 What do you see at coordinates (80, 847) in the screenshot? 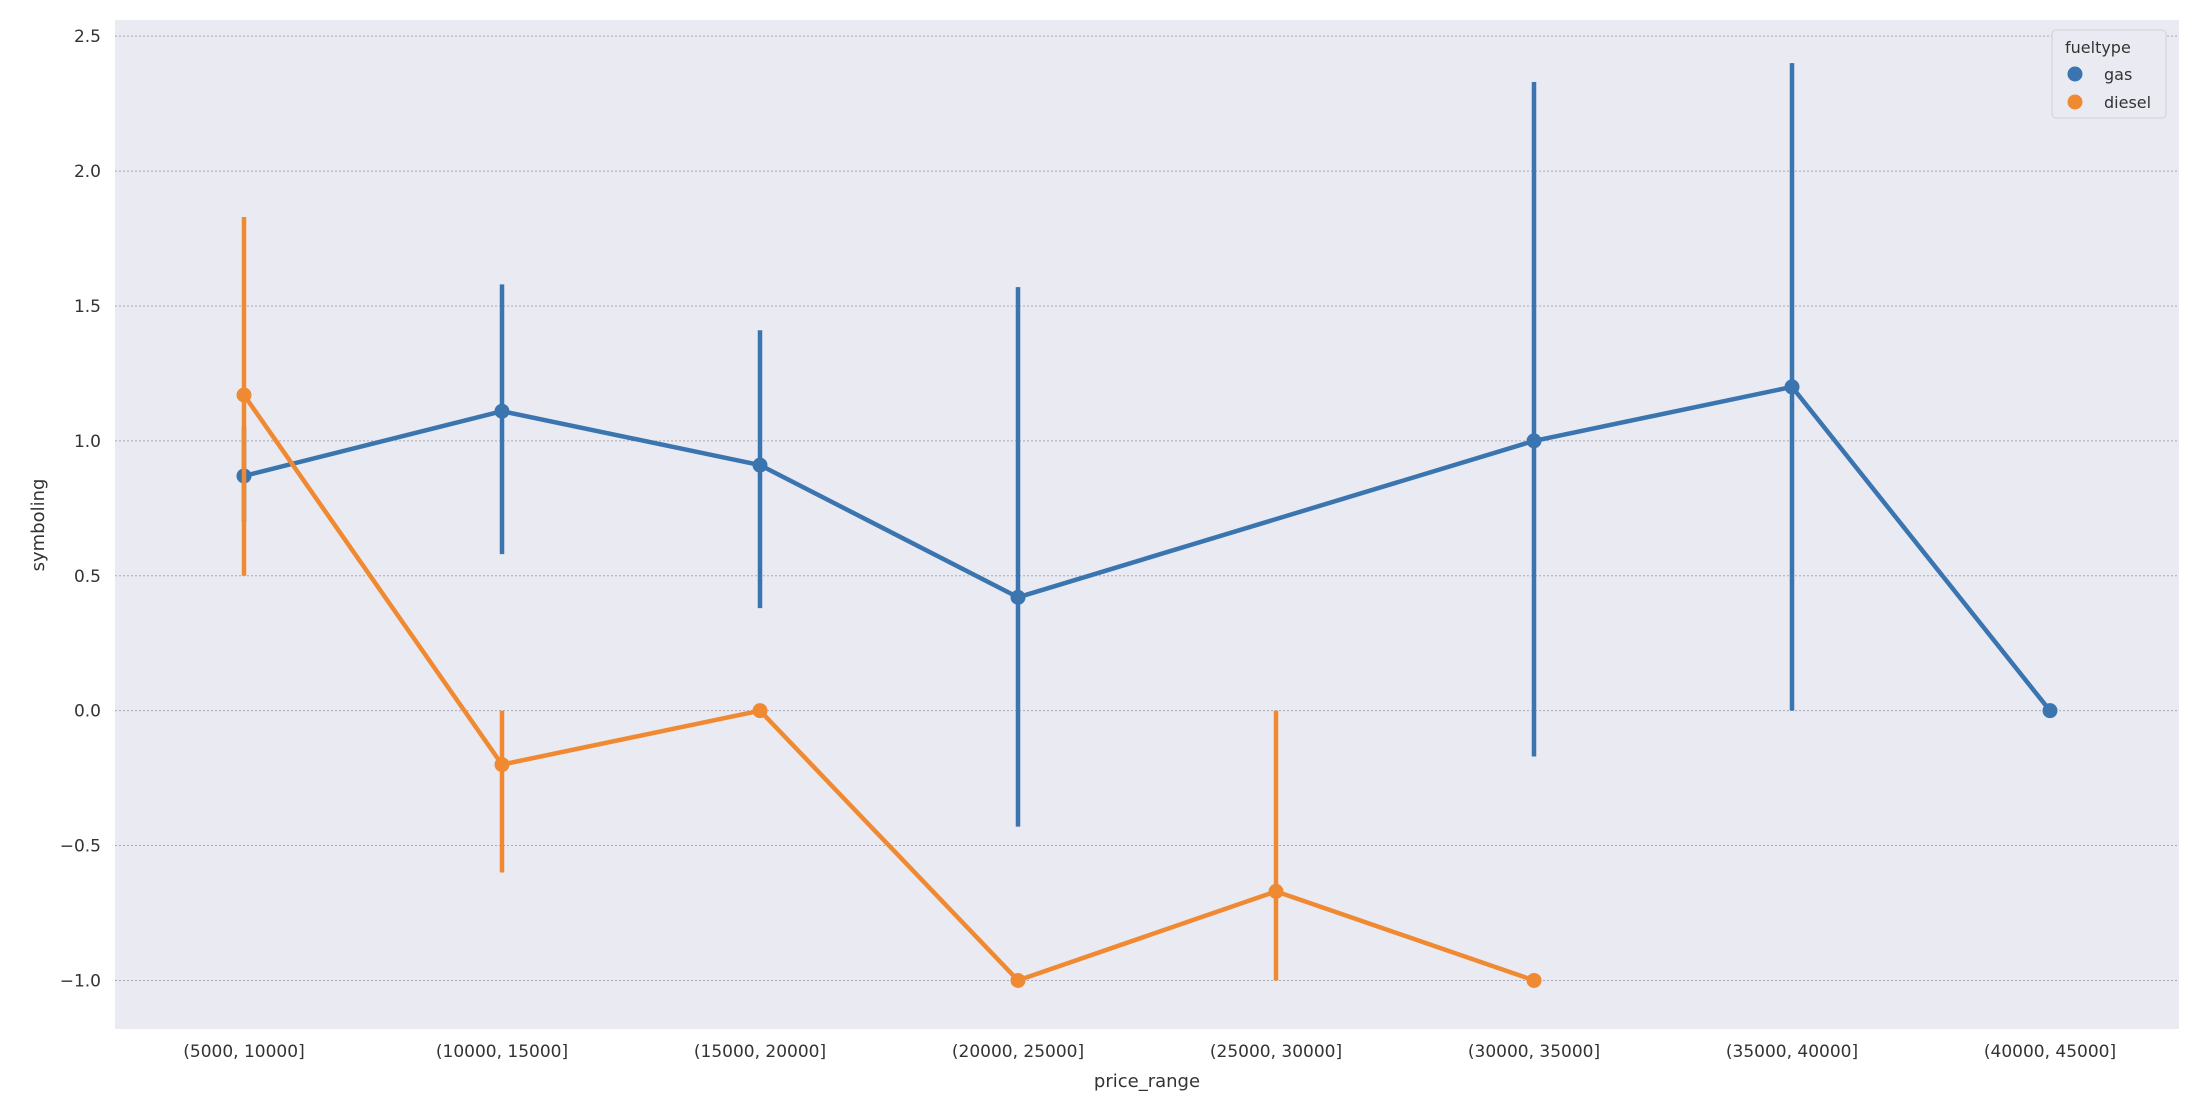
I see `y-tick-label: −0.5` at bounding box center [80, 847].